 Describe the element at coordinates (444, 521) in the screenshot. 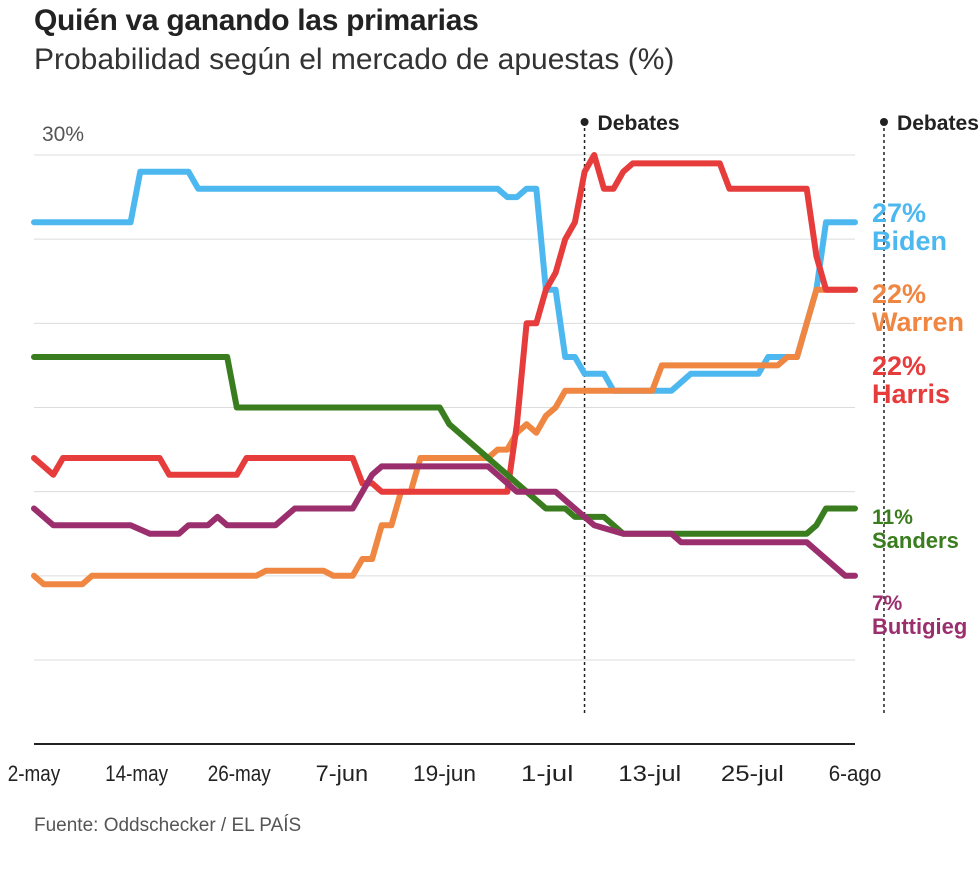

I see `series-line-buttigieg` at that location.